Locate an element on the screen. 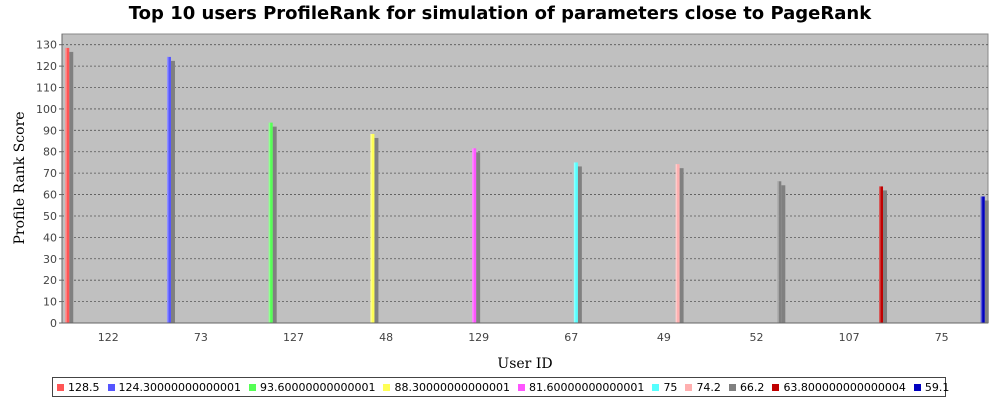  y-tick-label: 0 is located at coordinates (53, 323).